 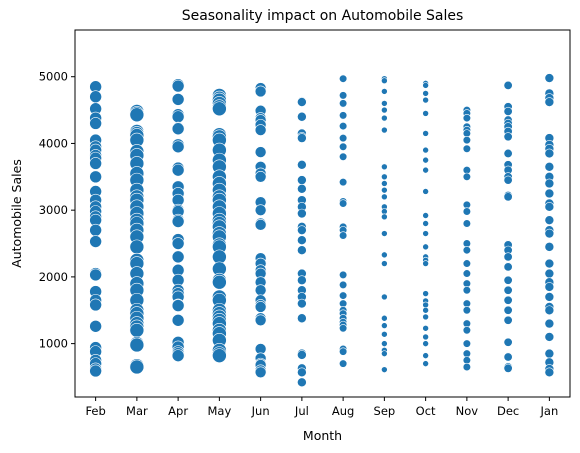 I want to click on x-tick-label: Oct, so click(x=426, y=411).